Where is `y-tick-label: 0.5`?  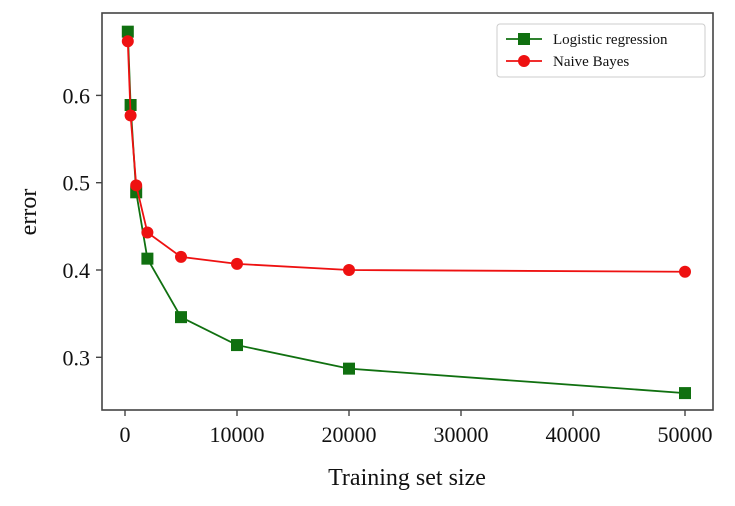
y-tick-label: 0.5 is located at coordinates (77, 183).